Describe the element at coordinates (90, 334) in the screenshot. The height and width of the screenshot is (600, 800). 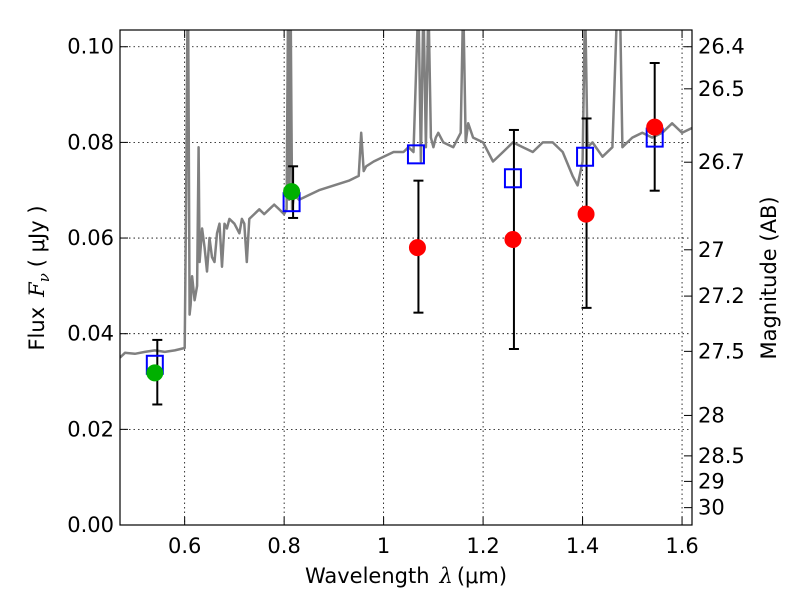
I see `y-tick-label: 0.04` at that location.